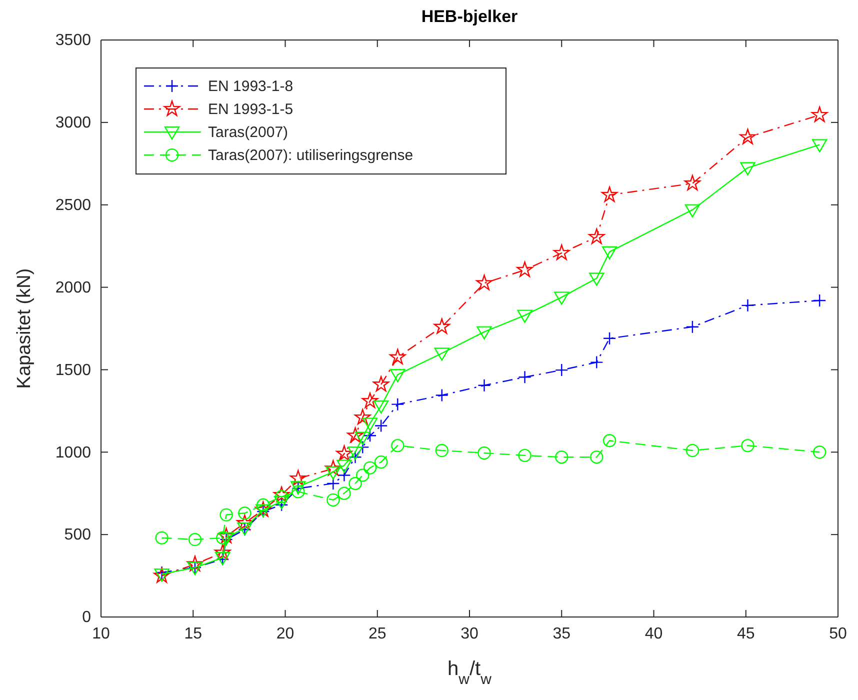 This screenshot has width=858, height=700. I want to click on legend-label: Taras(2007): utiliseringsgrense, so click(311, 155).